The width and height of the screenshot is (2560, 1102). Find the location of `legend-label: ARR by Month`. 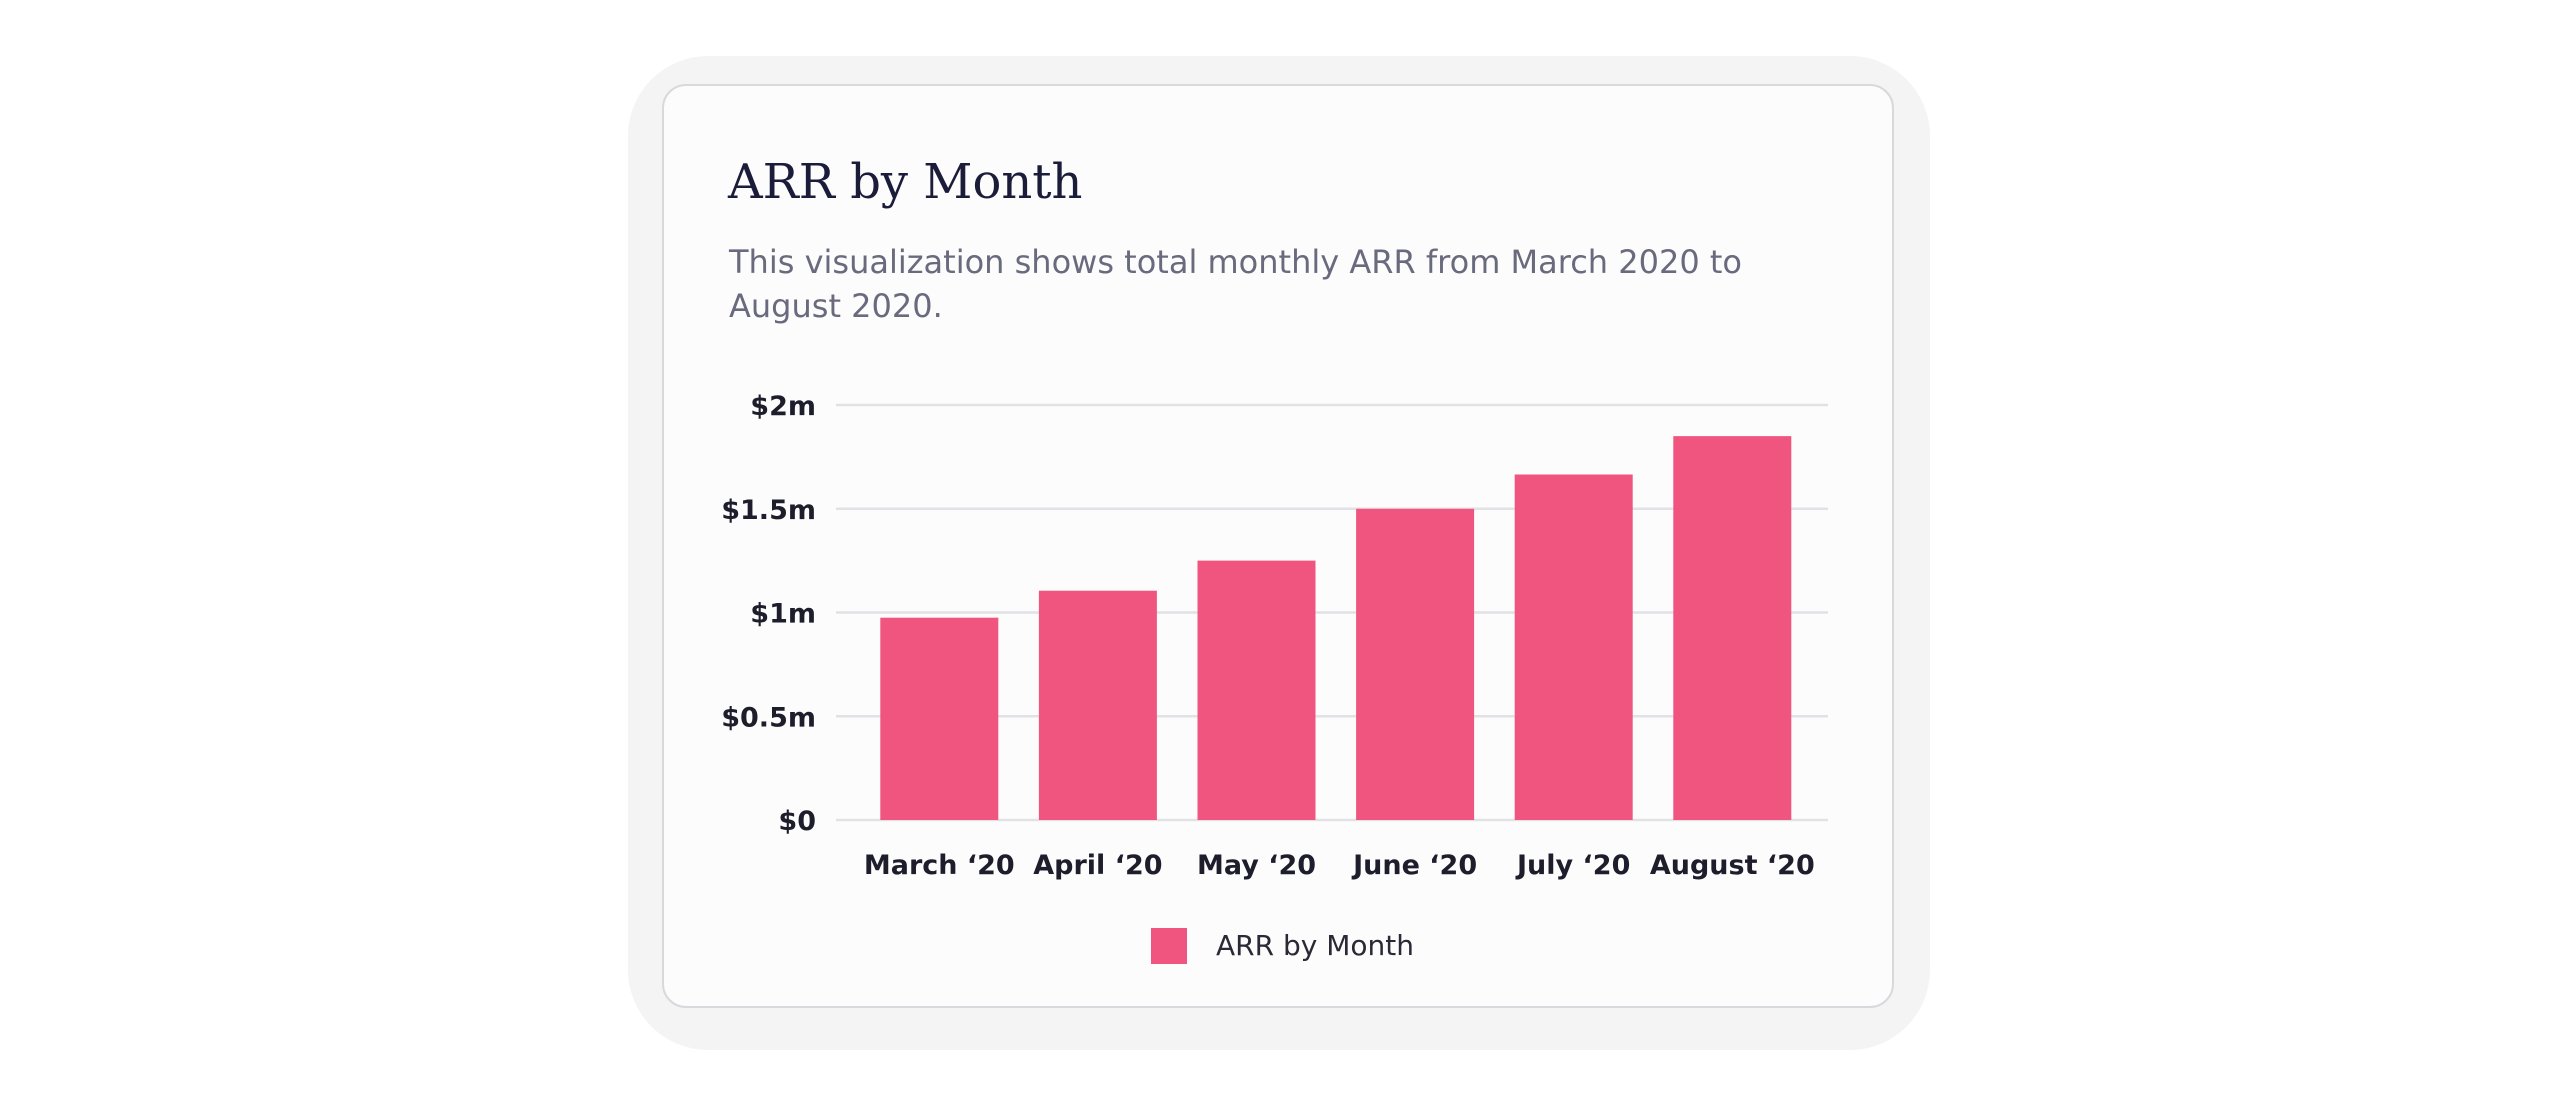

legend-label: ARR by Month is located at coordinates (1315, 945).